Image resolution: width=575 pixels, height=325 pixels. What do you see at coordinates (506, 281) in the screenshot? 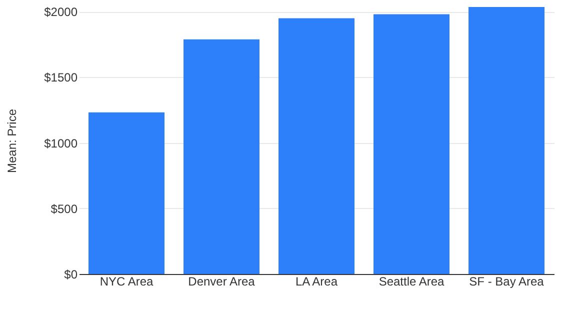
I see `x-tick-label: SF - Bay Area` at bounding box center [506, 281].